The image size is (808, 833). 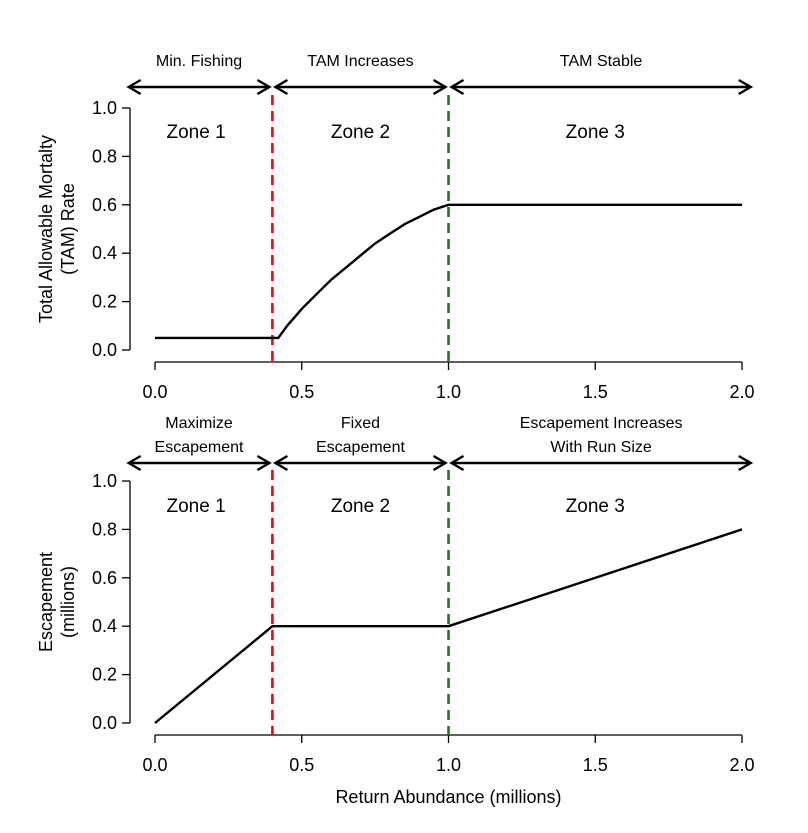 I want to click on panel2-arrow-label-1: Maximize, so click(x=199, y=423).